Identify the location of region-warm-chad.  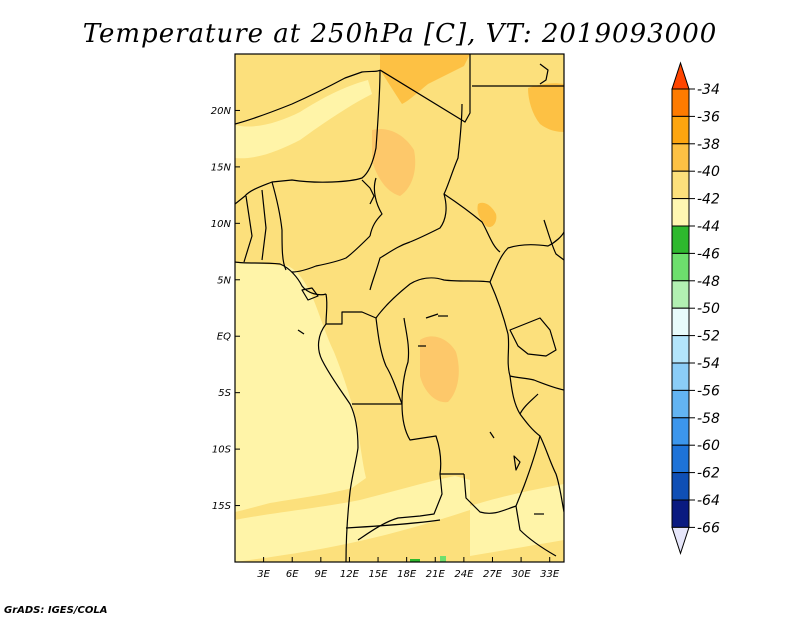
(394, 162).